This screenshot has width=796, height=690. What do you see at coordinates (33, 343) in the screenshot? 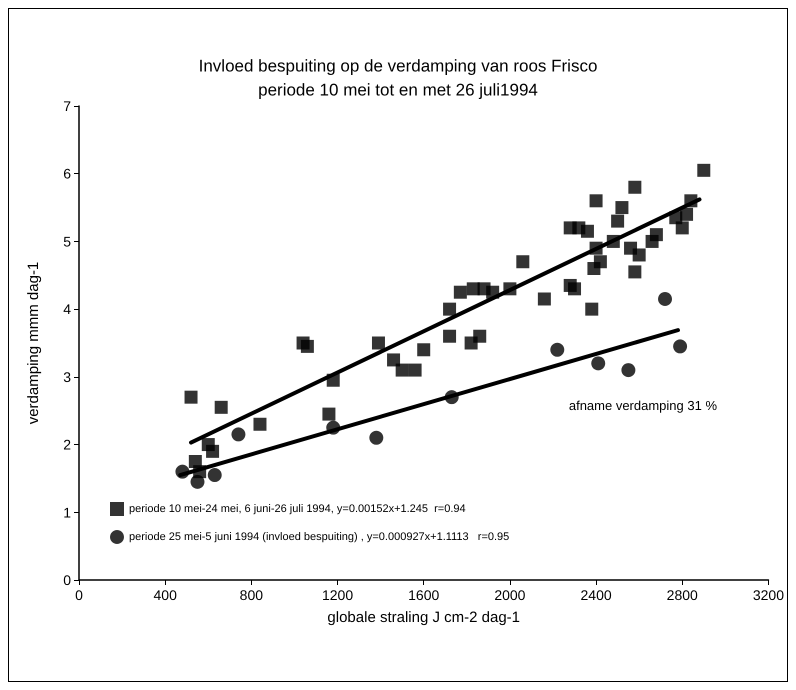
I see `y-axis-title: verdamping mmm dag-1` at bounding box center [33, 343].